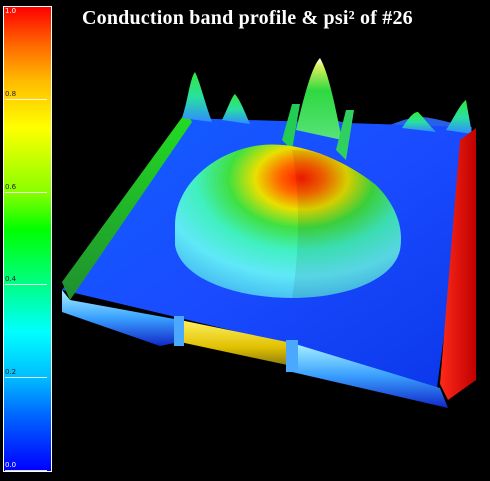 The height and width of the screenshot is (481, 490). Describe the element at coordinates (236, 109) in the screenshot. I see `spike-left2` at that location.